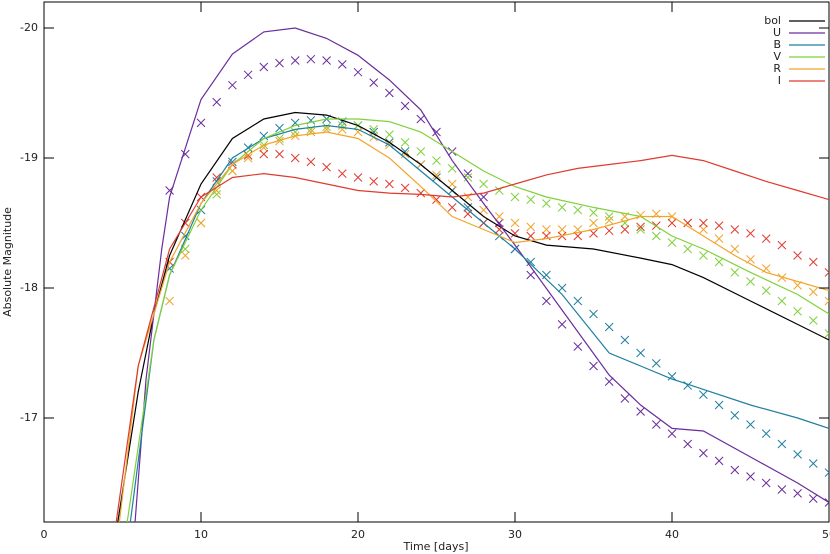 The image size is (830, 554). What do you see at coordinates (779, 80) in the screenshot?
I see `legend-label: I` at bounding box center [779, 80].